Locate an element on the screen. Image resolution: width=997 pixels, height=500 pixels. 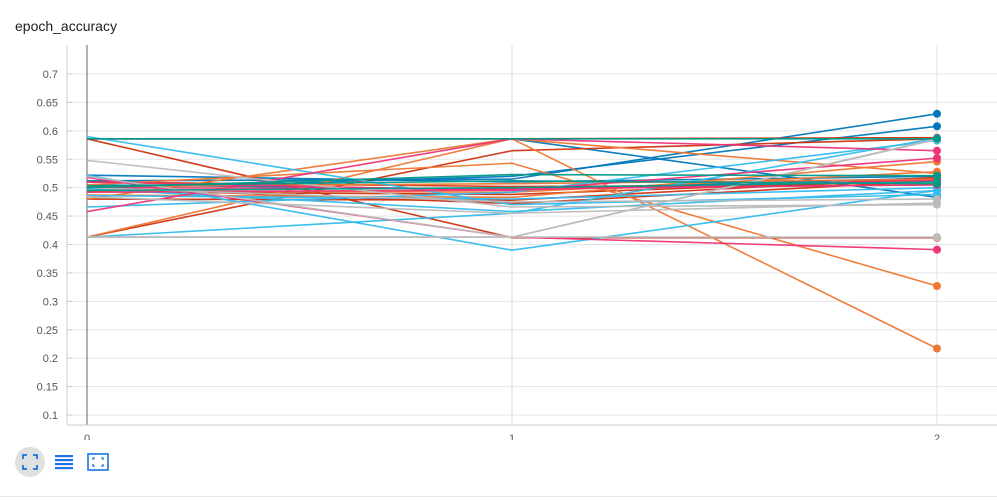
y-tick-label: 0.1 is located at coordinates (50, 416).